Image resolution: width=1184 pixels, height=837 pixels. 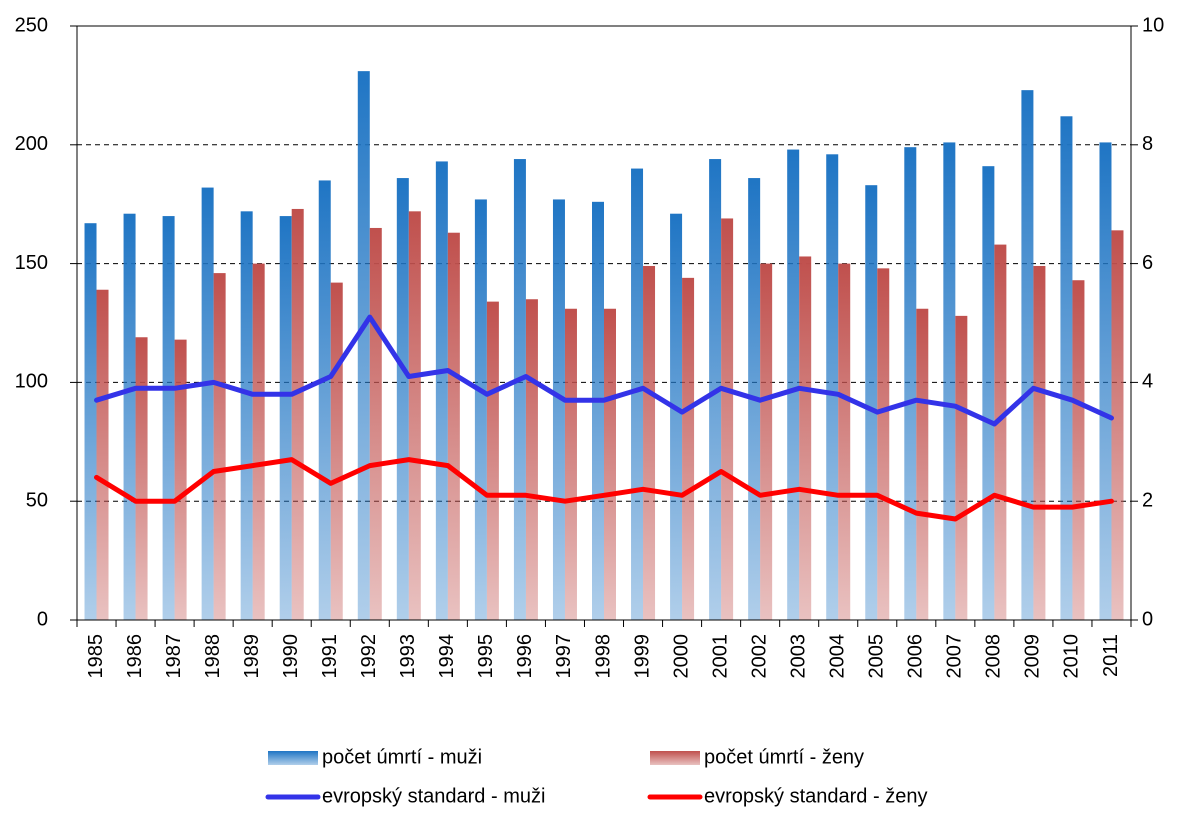 I want to click on y2-tick-label: 2, so click(x=1147, y=500).